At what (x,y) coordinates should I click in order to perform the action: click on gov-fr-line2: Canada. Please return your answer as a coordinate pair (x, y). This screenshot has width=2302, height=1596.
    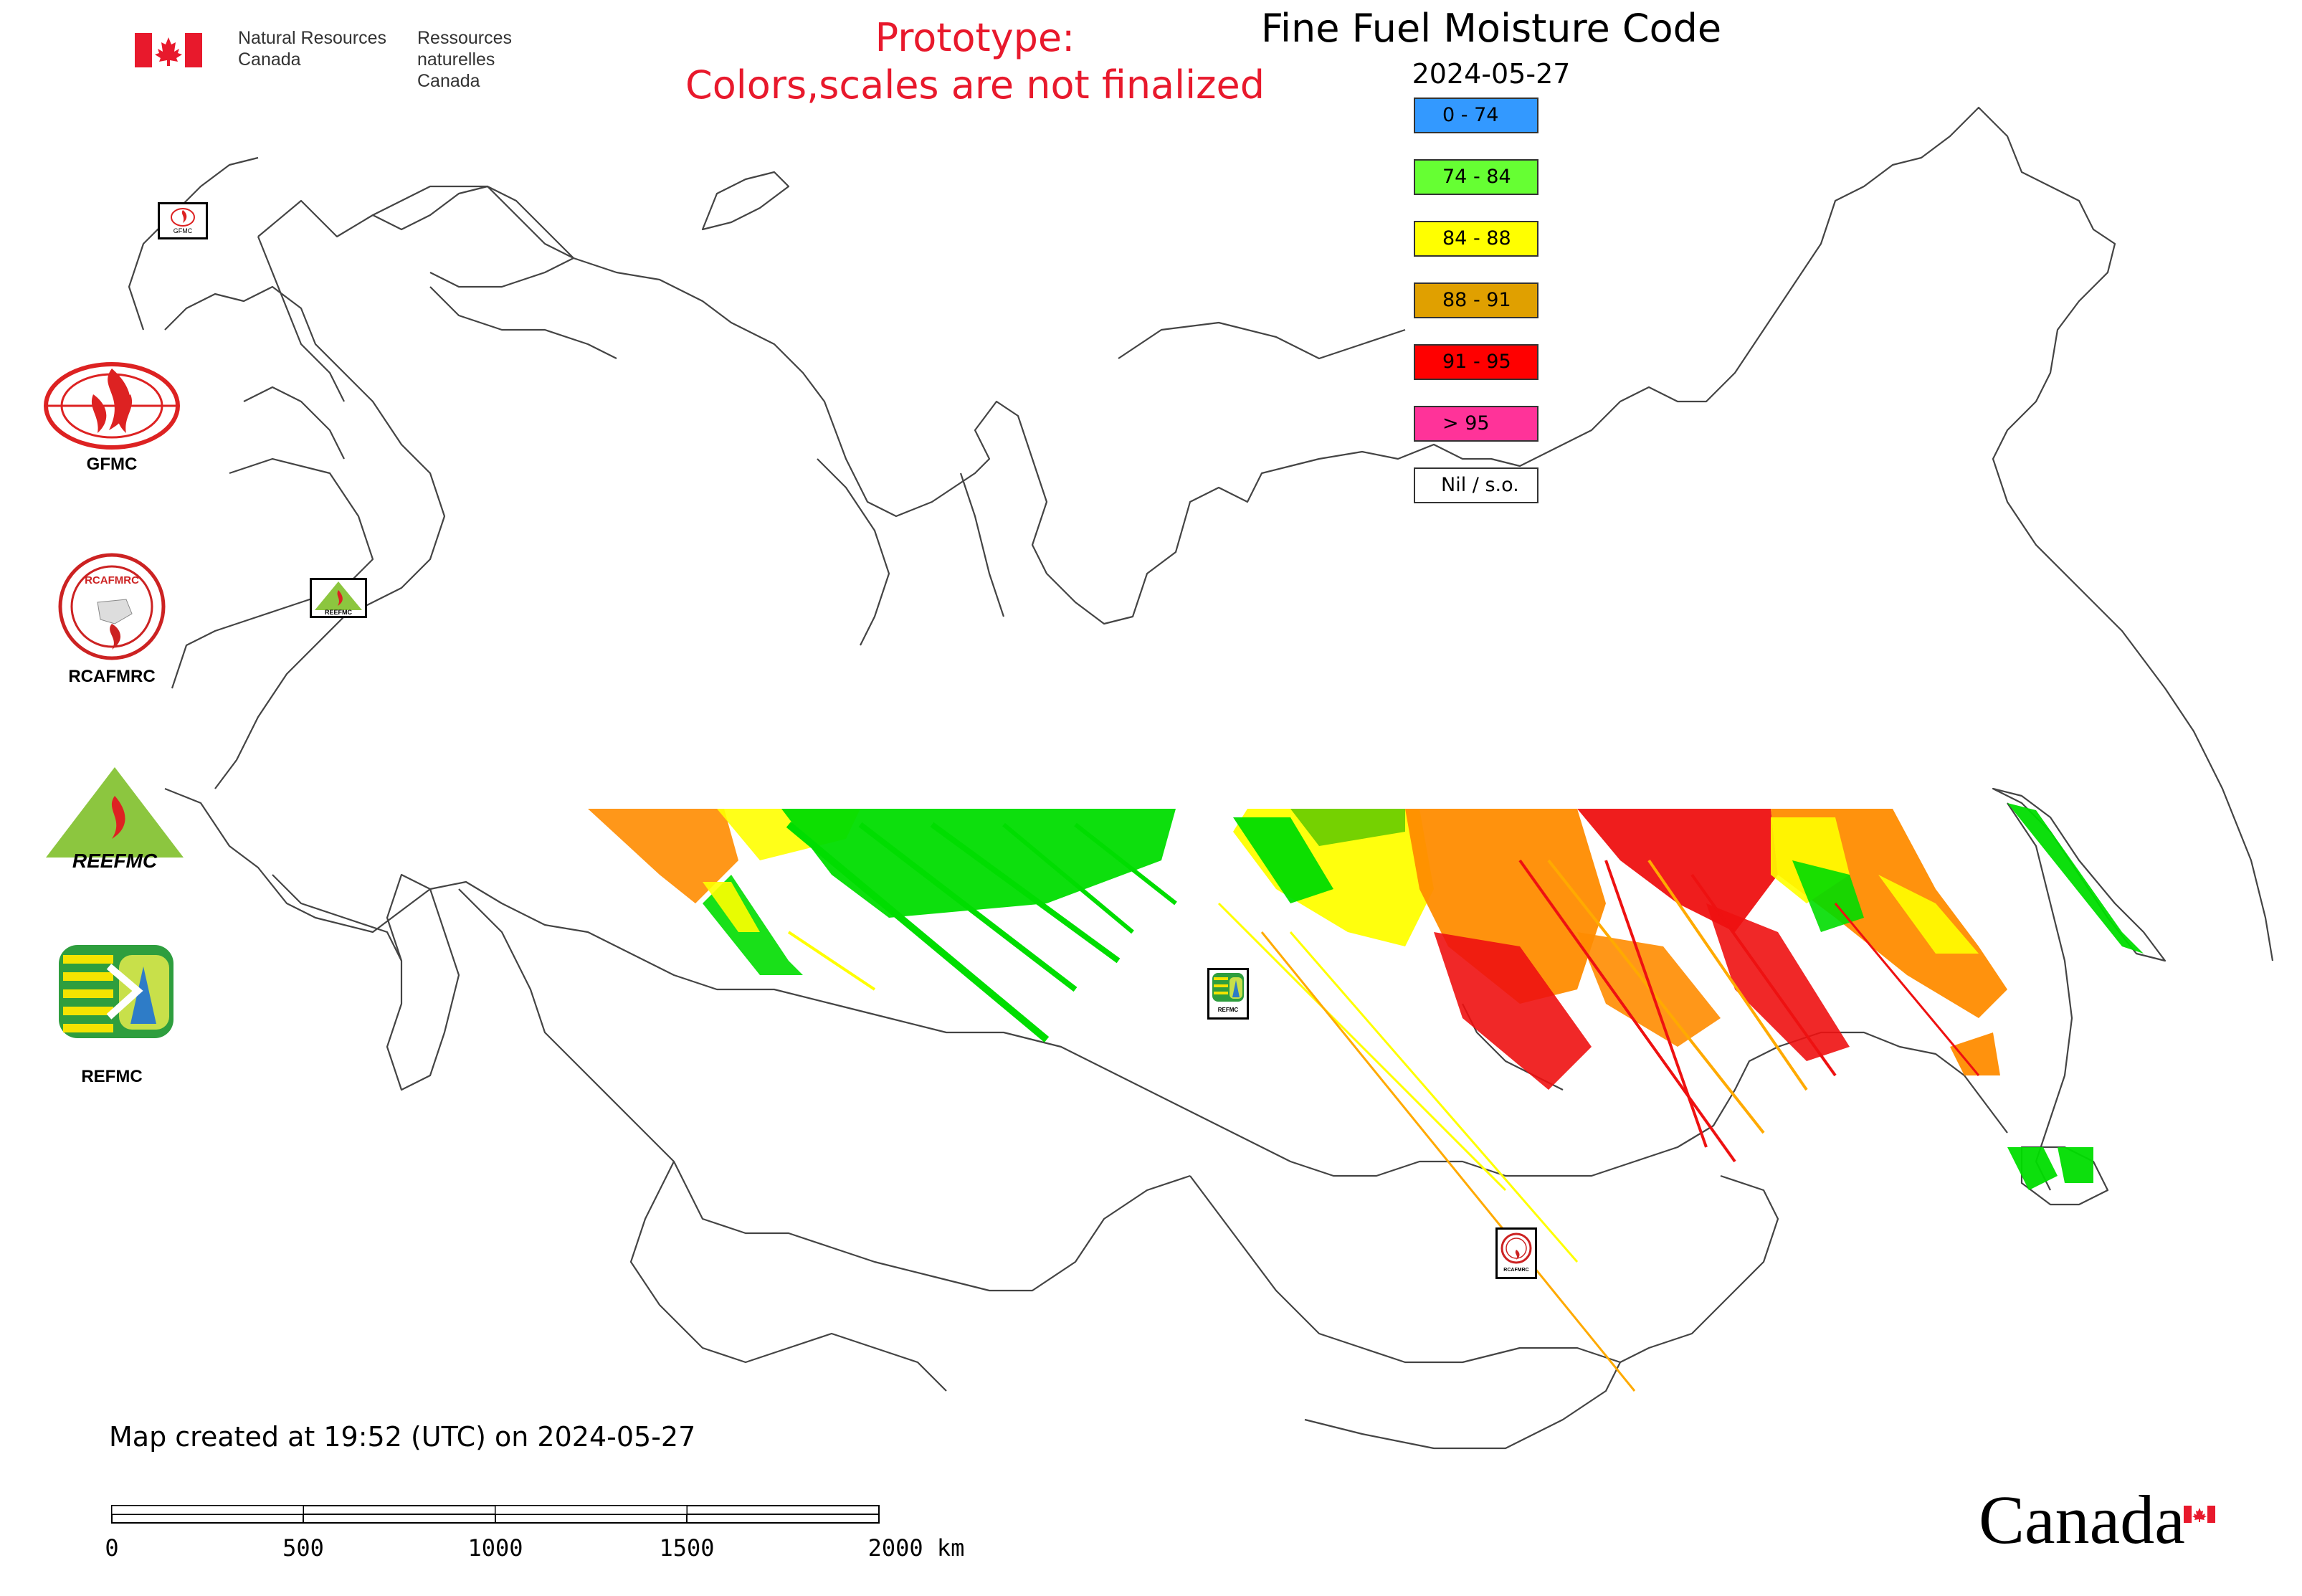
    Looking at the image, I should click on (449, 81).